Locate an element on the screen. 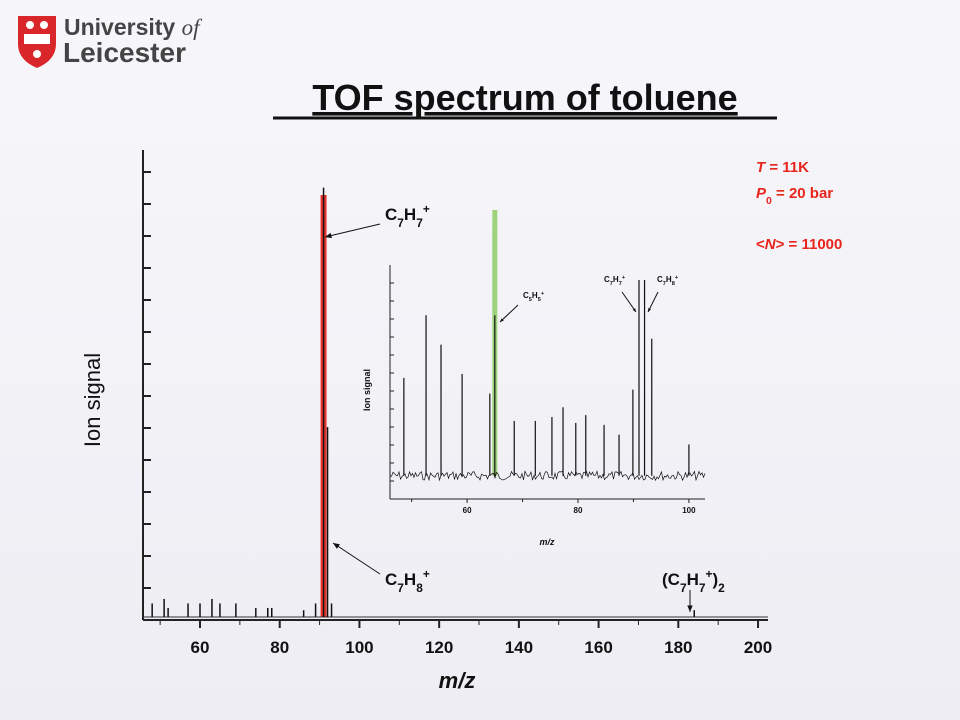 The width and height of the screenshot is (960, 720). rich-label: (C7H7+)2 is located at coordinates (693, 581).